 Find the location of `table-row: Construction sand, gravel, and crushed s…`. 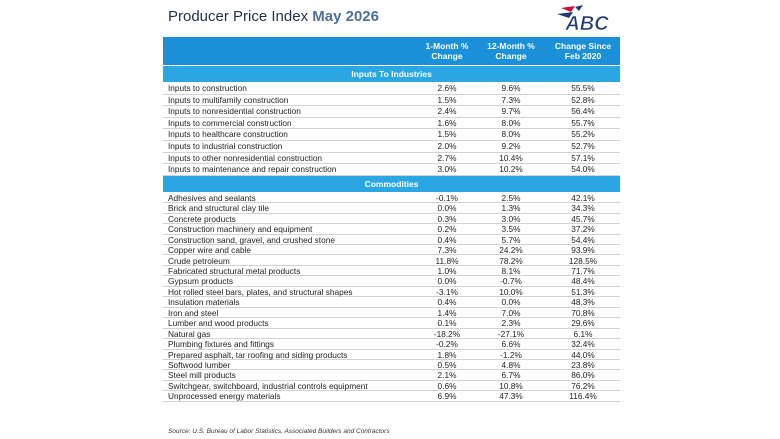

table-row: Construction sand, gravel, and crushed s… is located at coordinates (391, 240).